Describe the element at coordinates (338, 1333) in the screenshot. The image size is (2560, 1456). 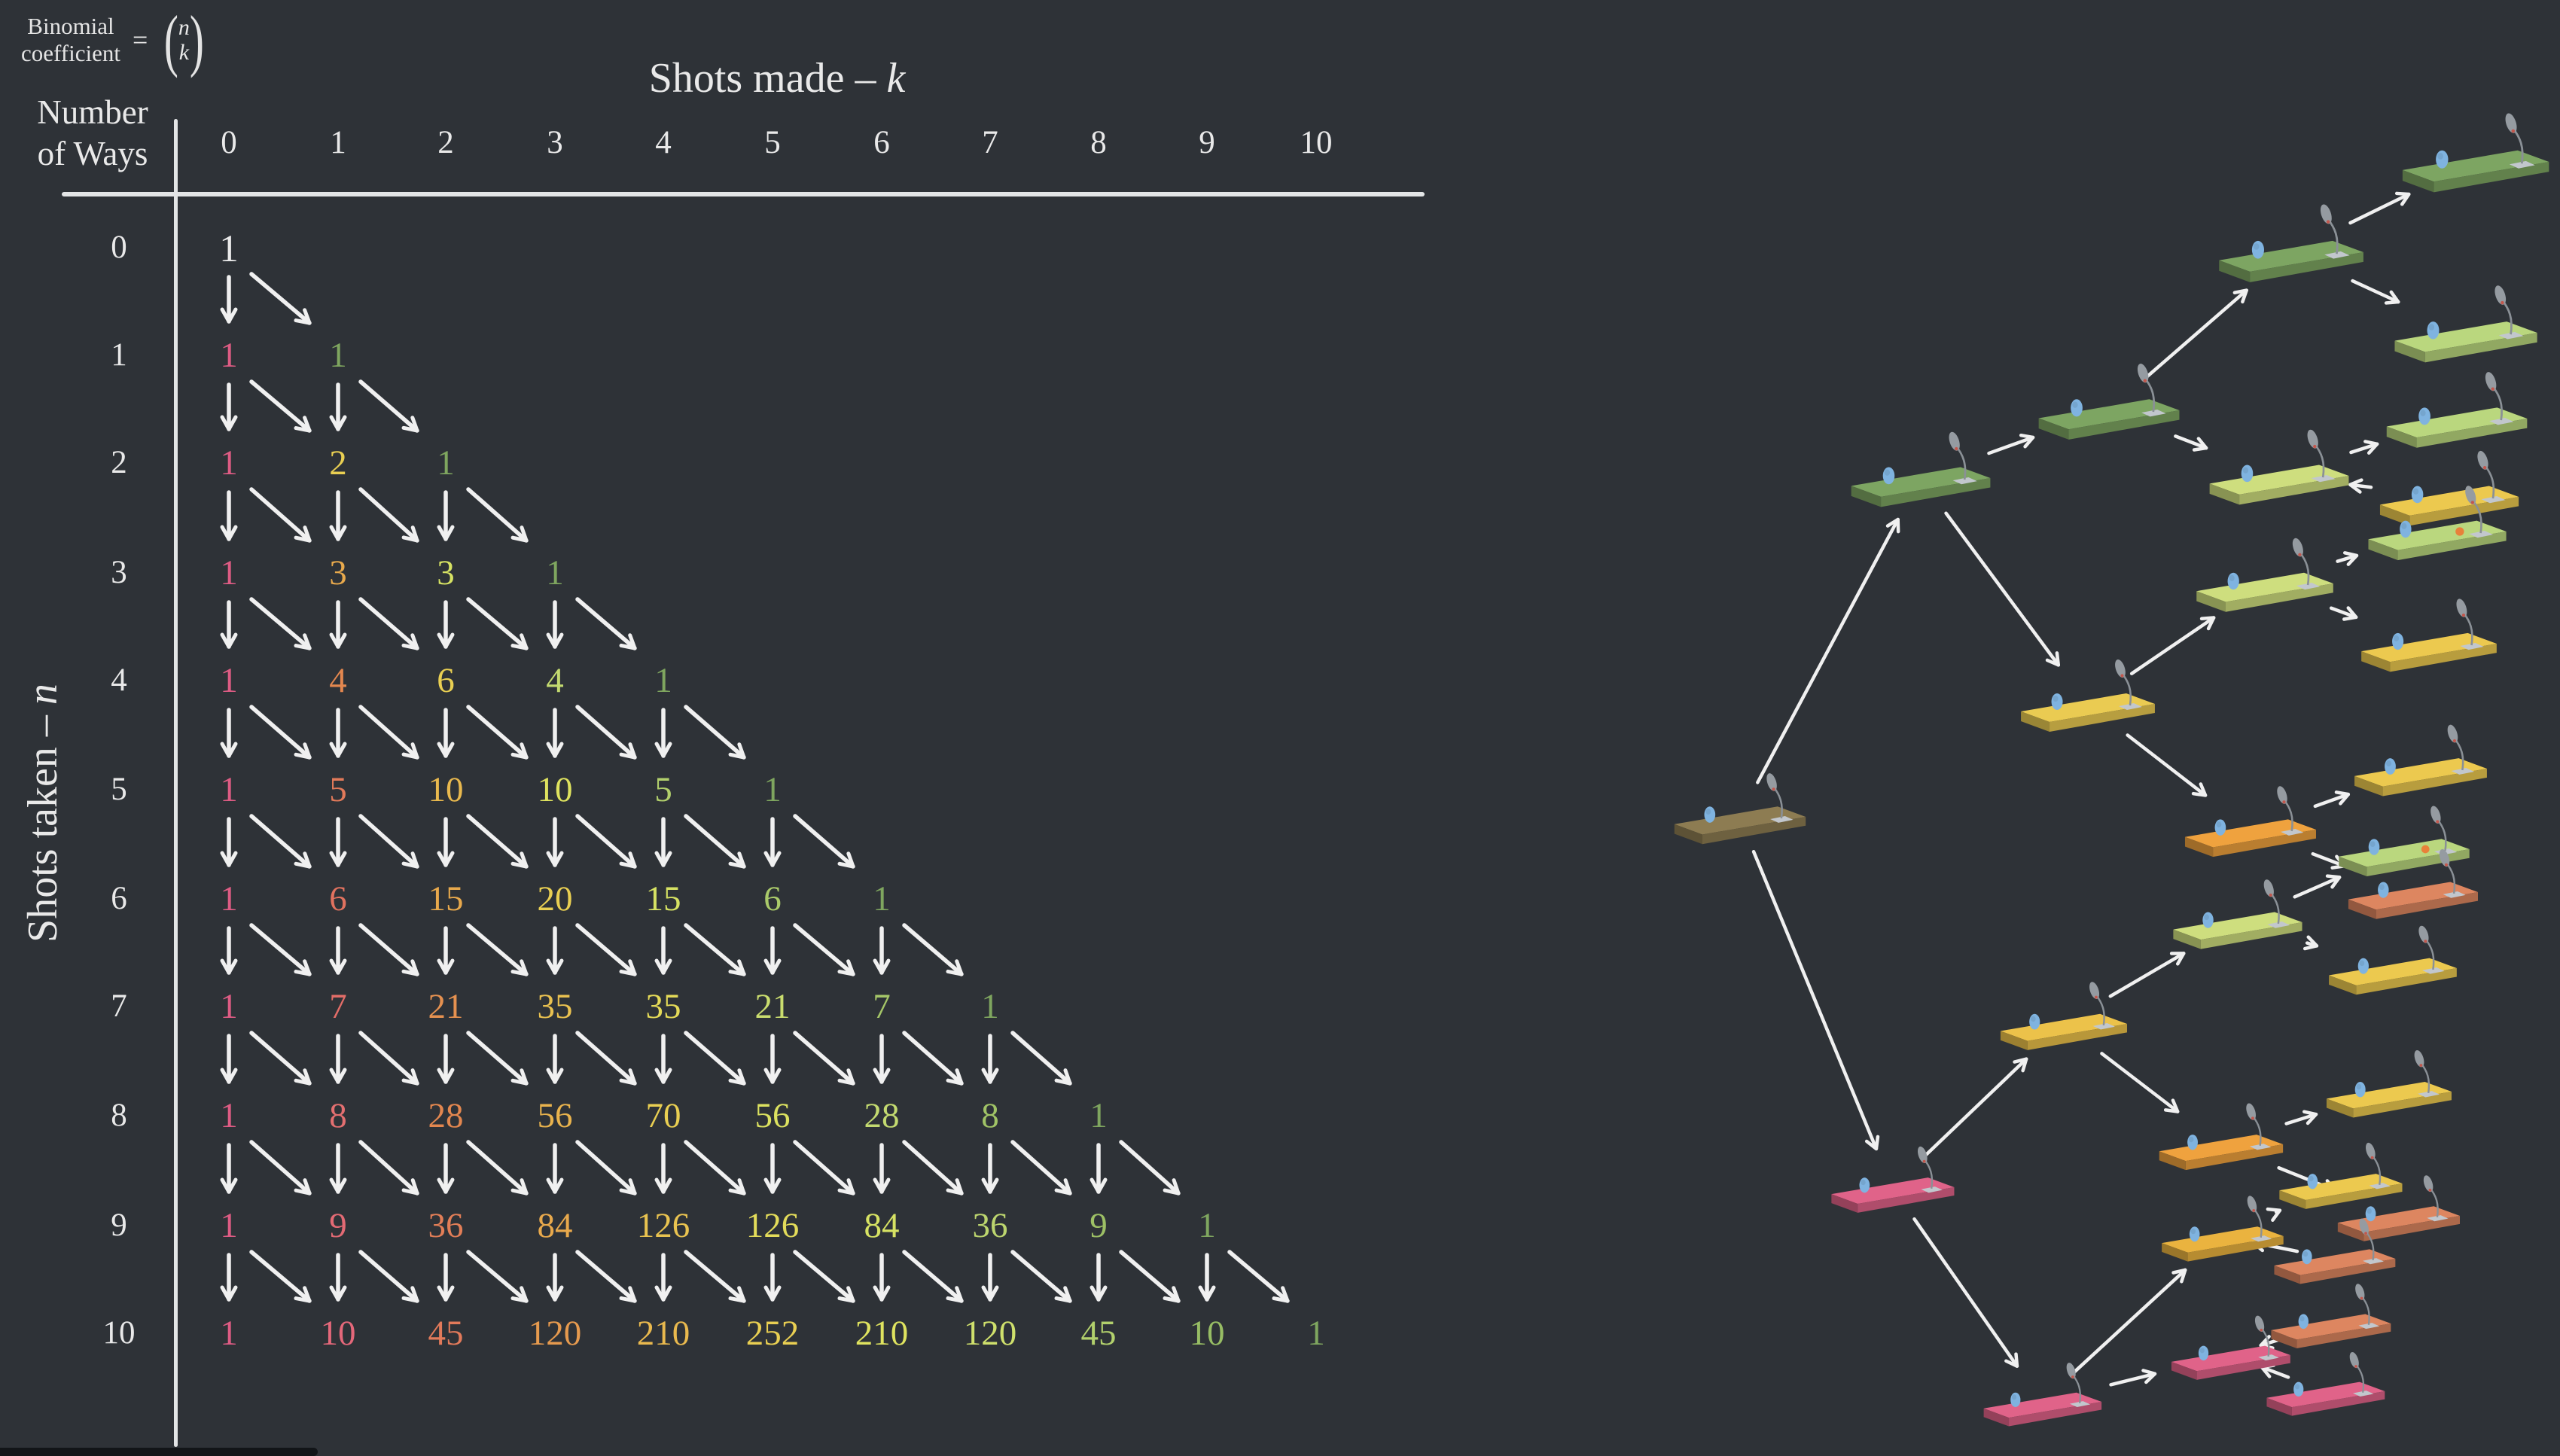
I see `triangle-cell-n10-k1: 10` at that location.